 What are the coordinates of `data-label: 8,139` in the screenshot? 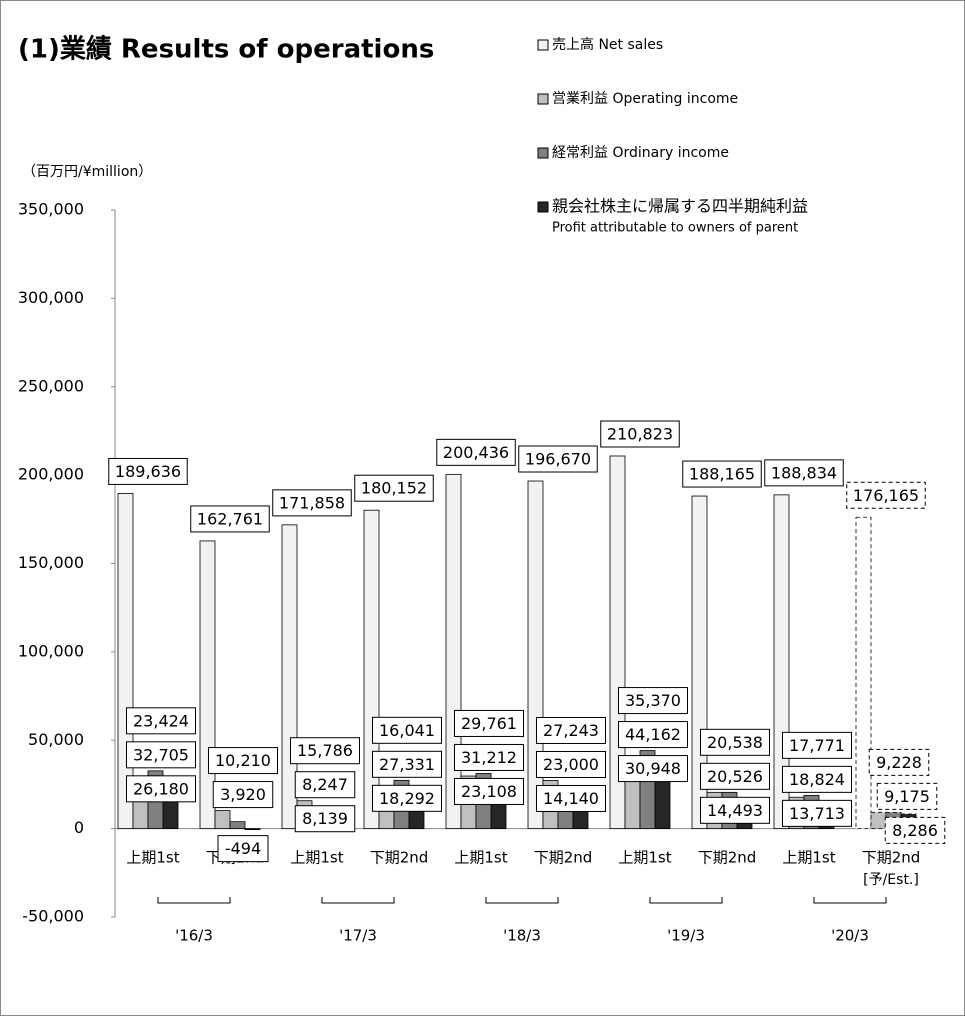 It's located at (325, 818).